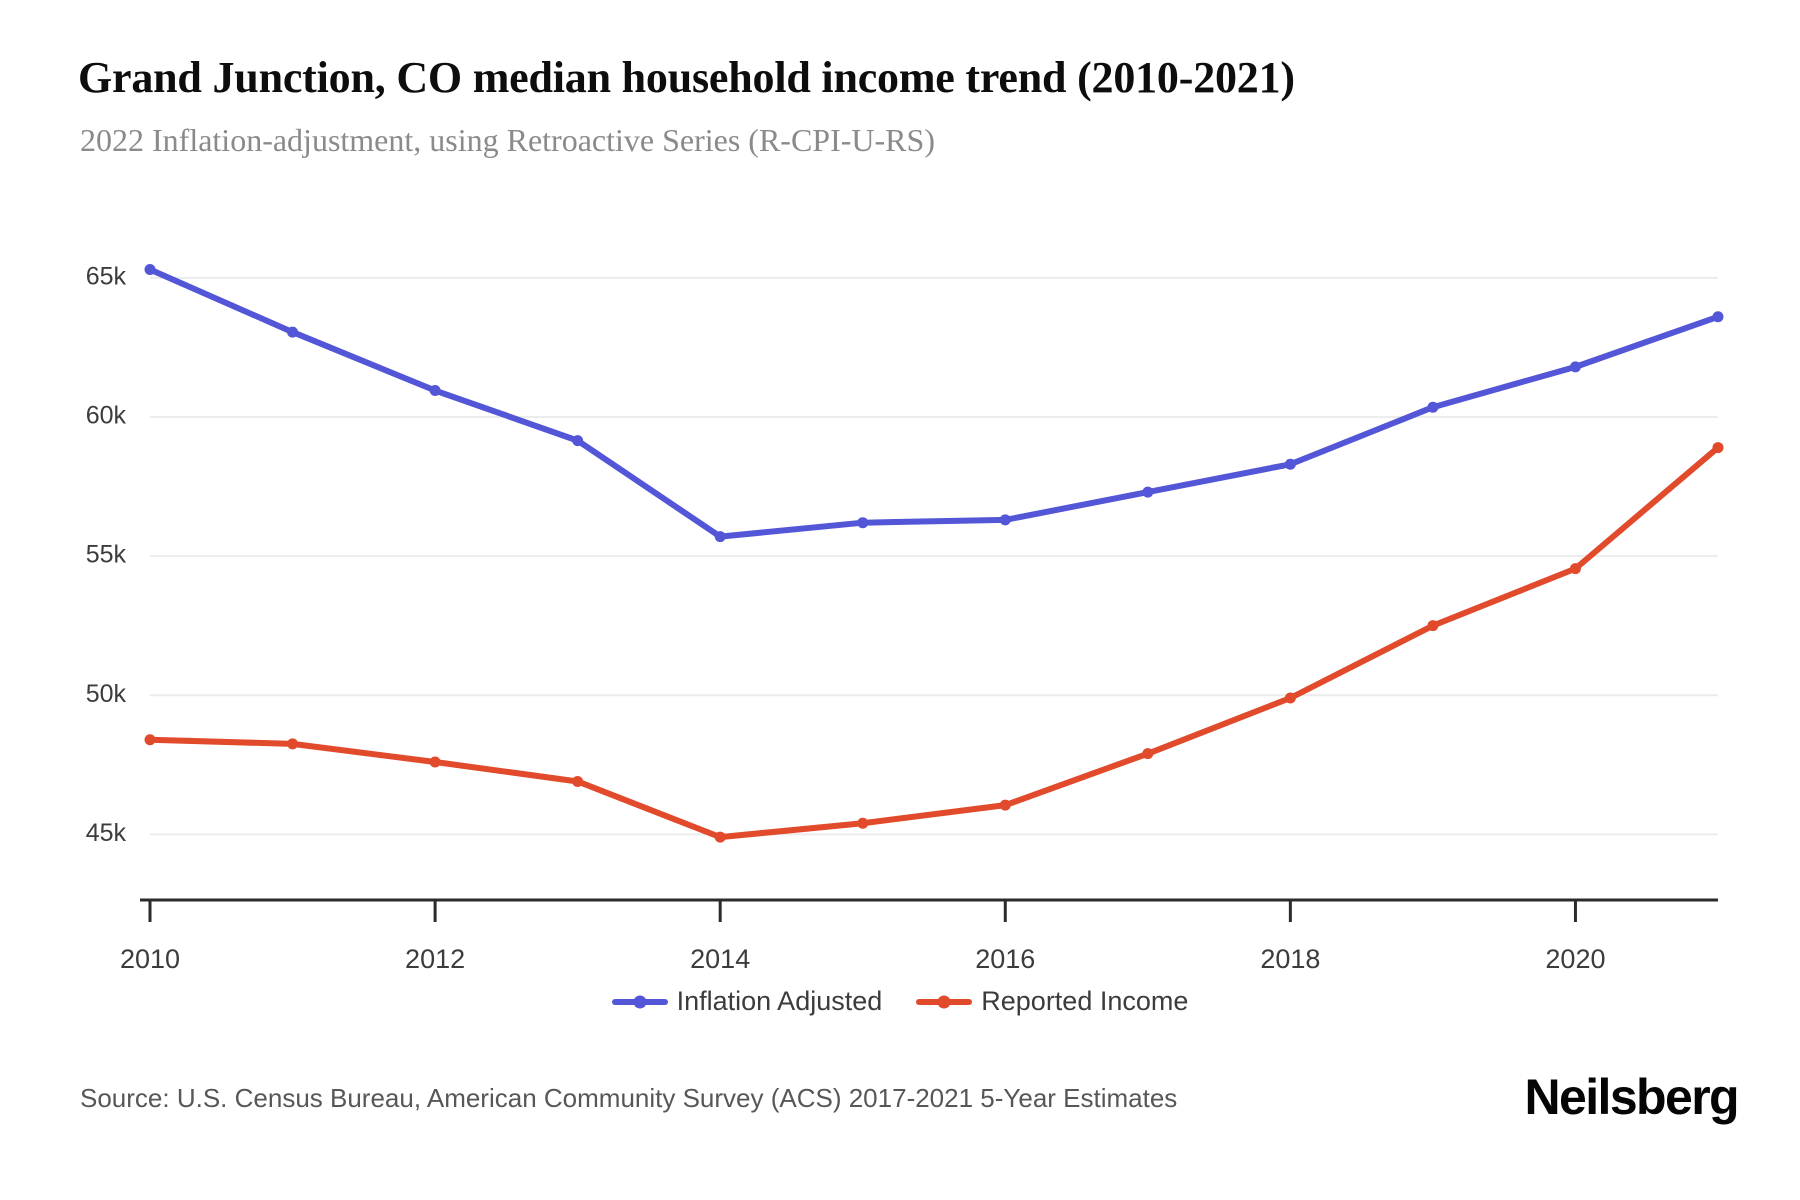 The width and height of the screenshot is (1800, 1200). Describe the element at coordinates (435, 959) in the screenshot. I see `x-axis-tick-label: 2012` at that location.